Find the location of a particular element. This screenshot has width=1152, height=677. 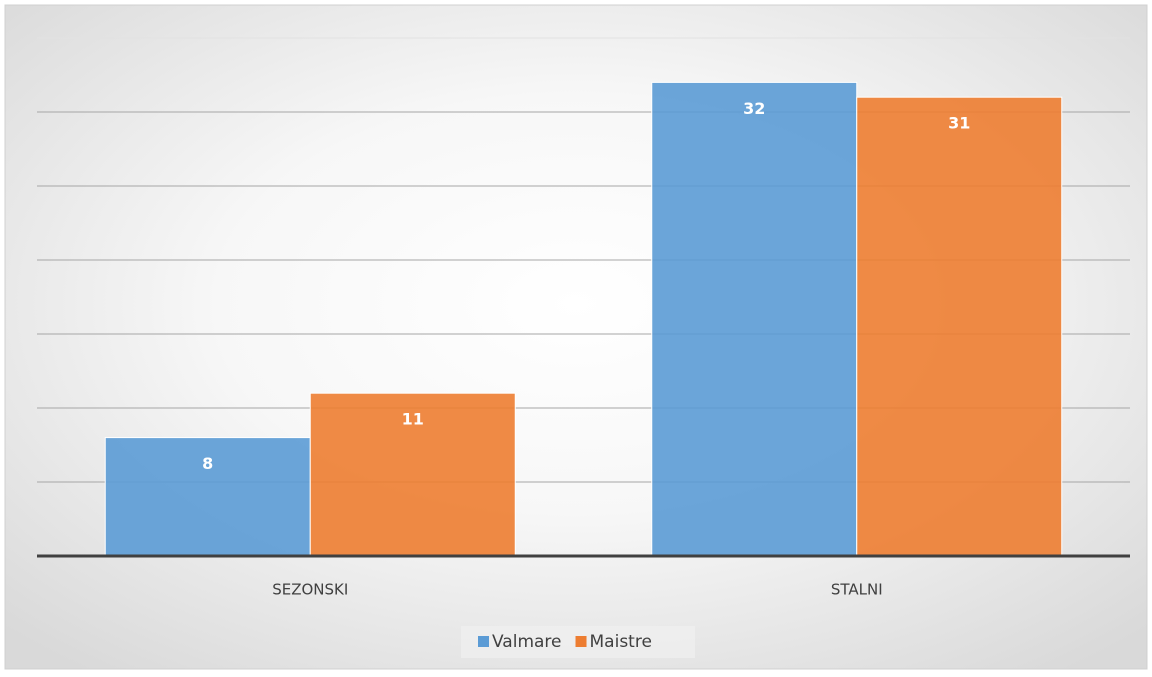

legend-label: Valmare is located at coordinates (527, 642).